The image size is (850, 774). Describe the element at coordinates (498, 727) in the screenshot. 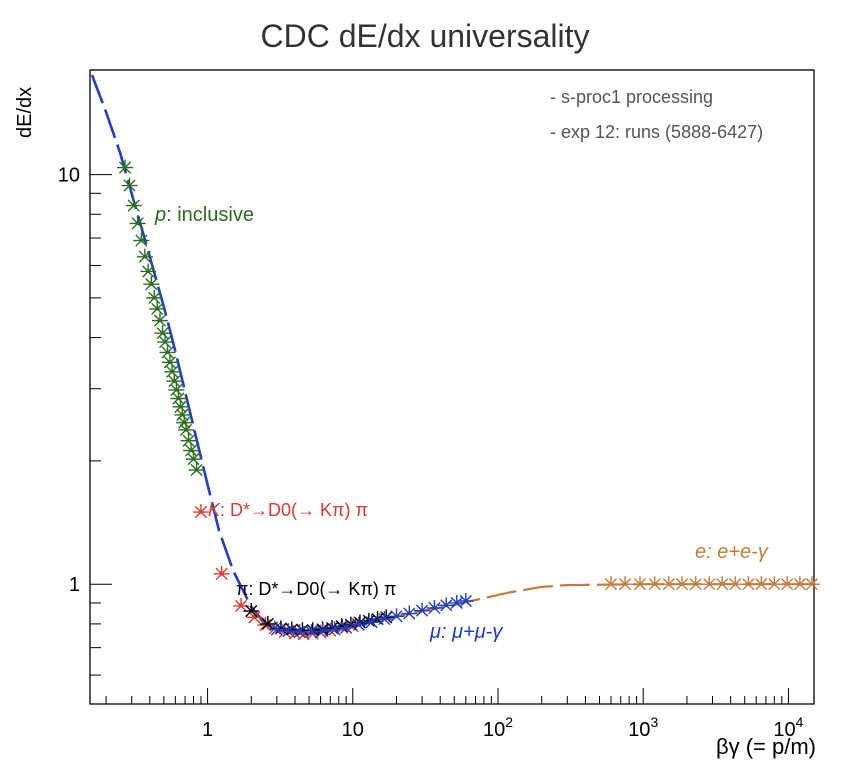

I see `x-tick-label: 10²` at that location.